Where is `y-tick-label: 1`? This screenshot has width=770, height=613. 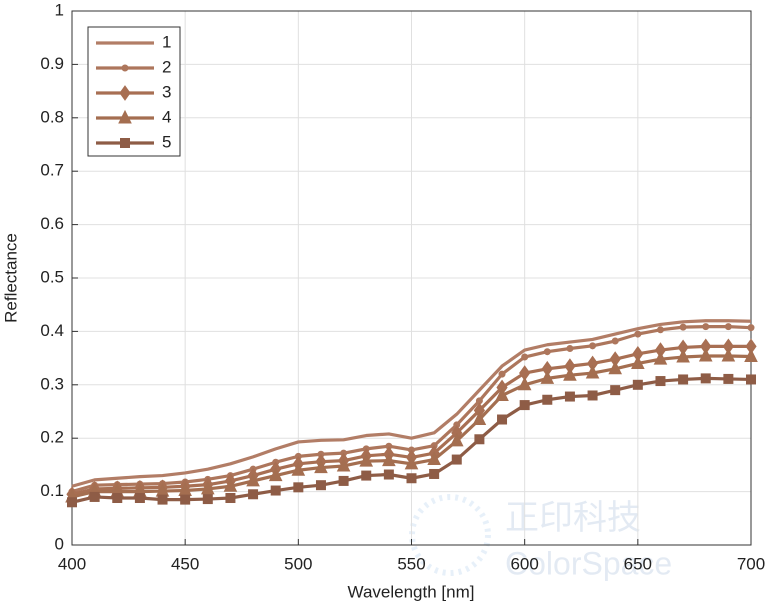 y-tick-label: 1 is located at coordinates (59, 9).